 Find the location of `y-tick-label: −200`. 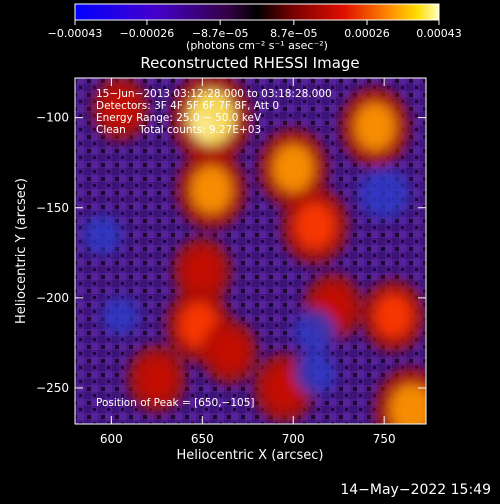

y-tick-label: −200 is located at coordinates (52, 298).